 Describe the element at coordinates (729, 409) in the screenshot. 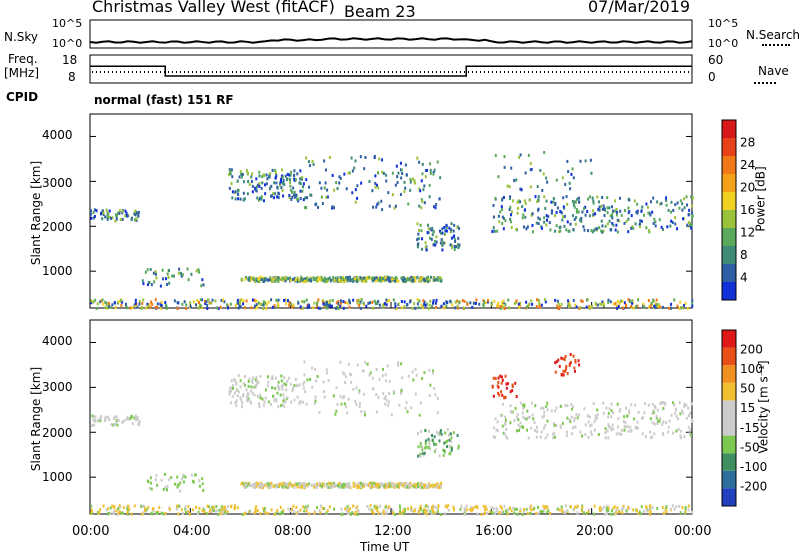

I see `velocity-cbar-swatch` at that location.